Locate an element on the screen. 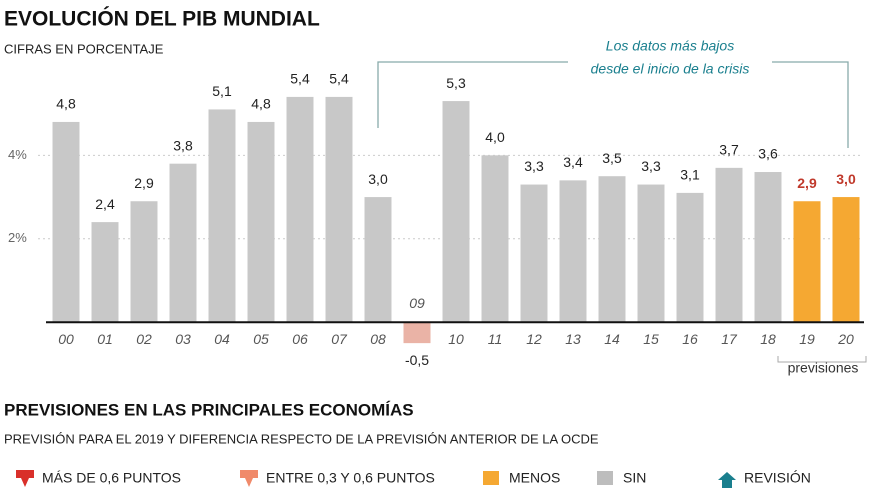 Image resolution: width=880 pixels, height=495 pixels. annotation: Los datos más bajos is located at coordinates (670, 46).